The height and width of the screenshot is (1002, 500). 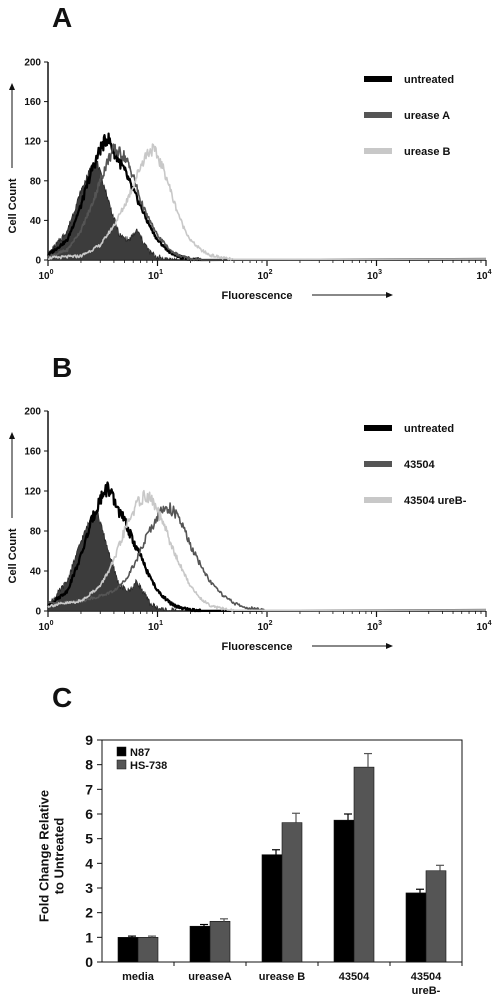 I want to click on category-label: media, so click(x=138, y=977).